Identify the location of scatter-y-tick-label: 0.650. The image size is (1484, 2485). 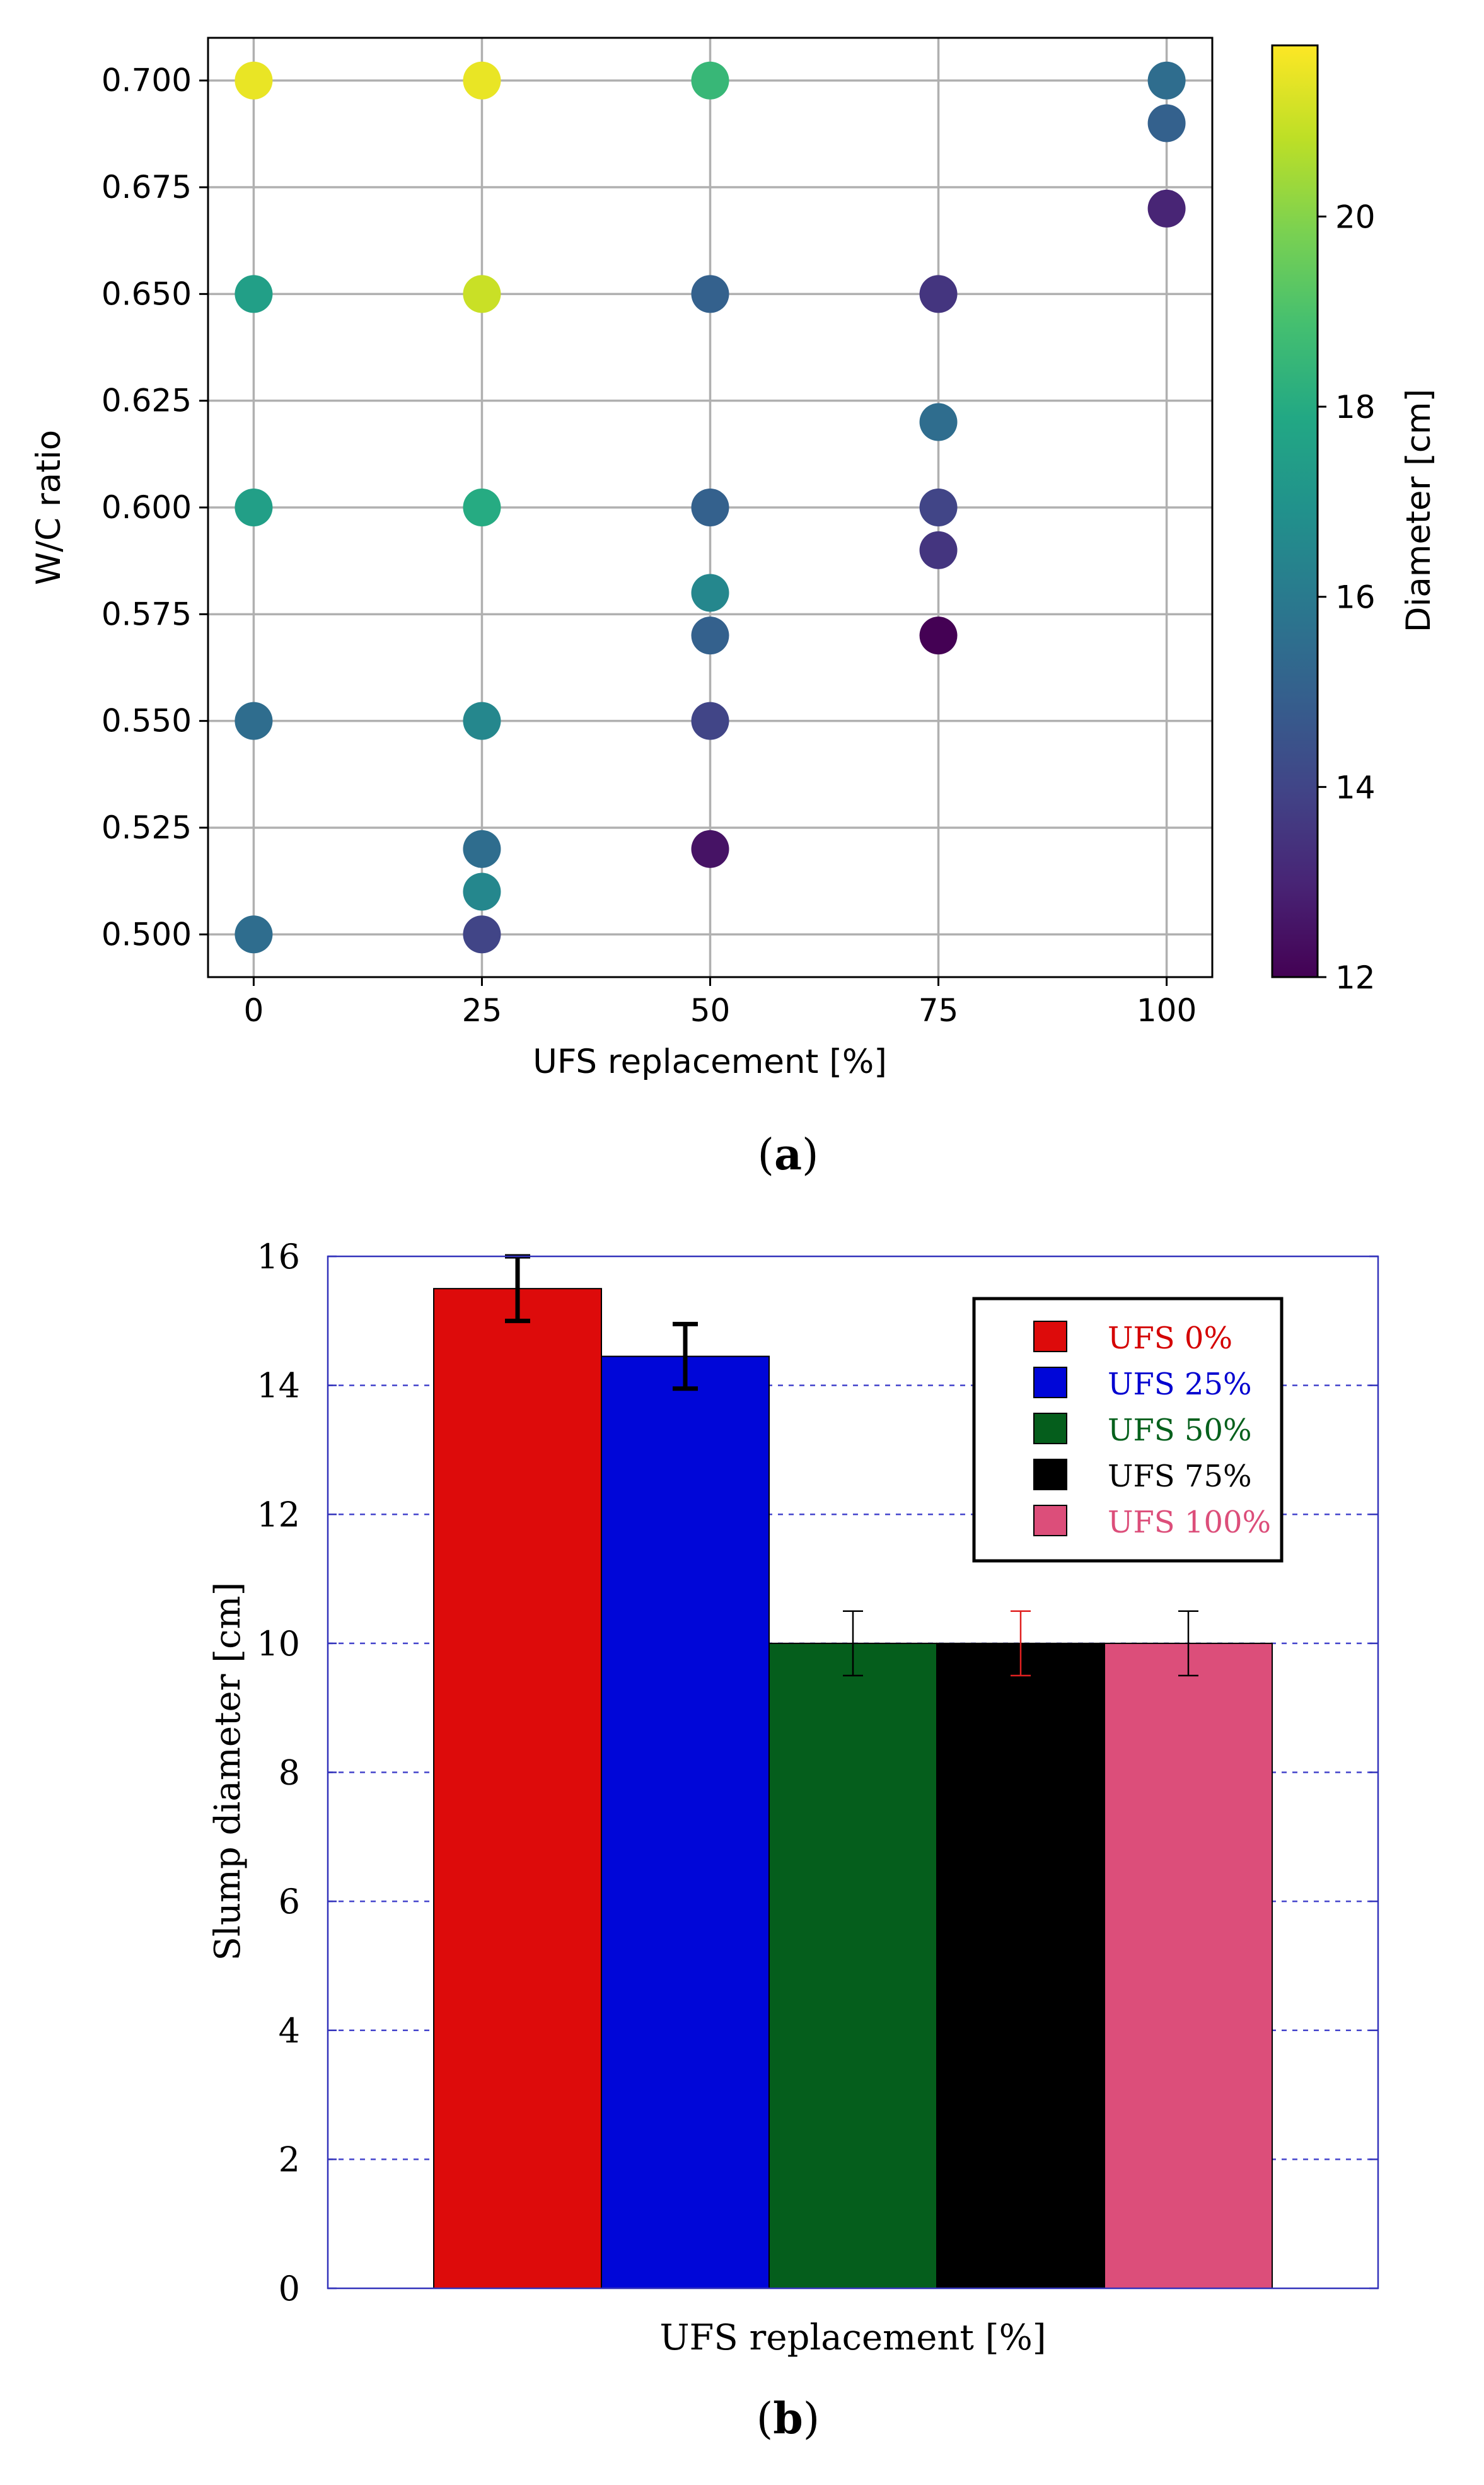
(146, 294).